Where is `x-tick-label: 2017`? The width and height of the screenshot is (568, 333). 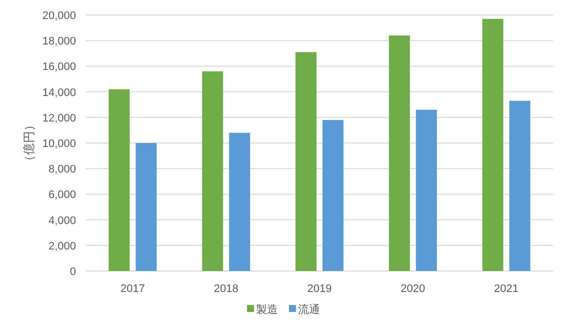 x-tick-label: 2017 is located at coordinates (132, 289).